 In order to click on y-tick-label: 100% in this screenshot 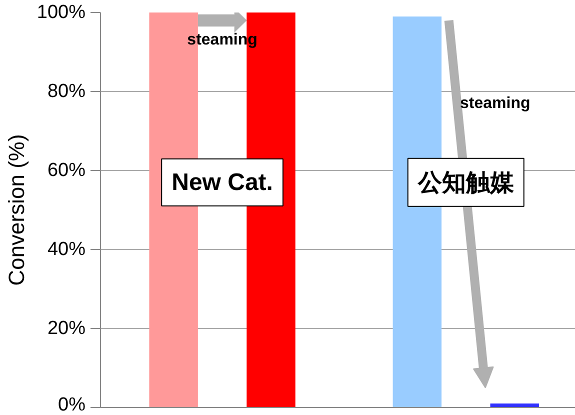, I will do `click(61, 12)`.